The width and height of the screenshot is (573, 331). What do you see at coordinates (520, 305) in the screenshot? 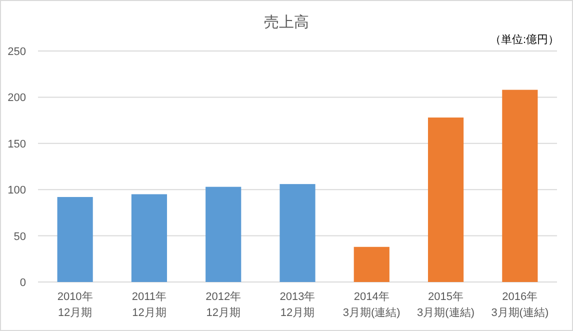
I see `x-tick-label: 2016年 3月期(連結)` at bounding box center [520, 305].